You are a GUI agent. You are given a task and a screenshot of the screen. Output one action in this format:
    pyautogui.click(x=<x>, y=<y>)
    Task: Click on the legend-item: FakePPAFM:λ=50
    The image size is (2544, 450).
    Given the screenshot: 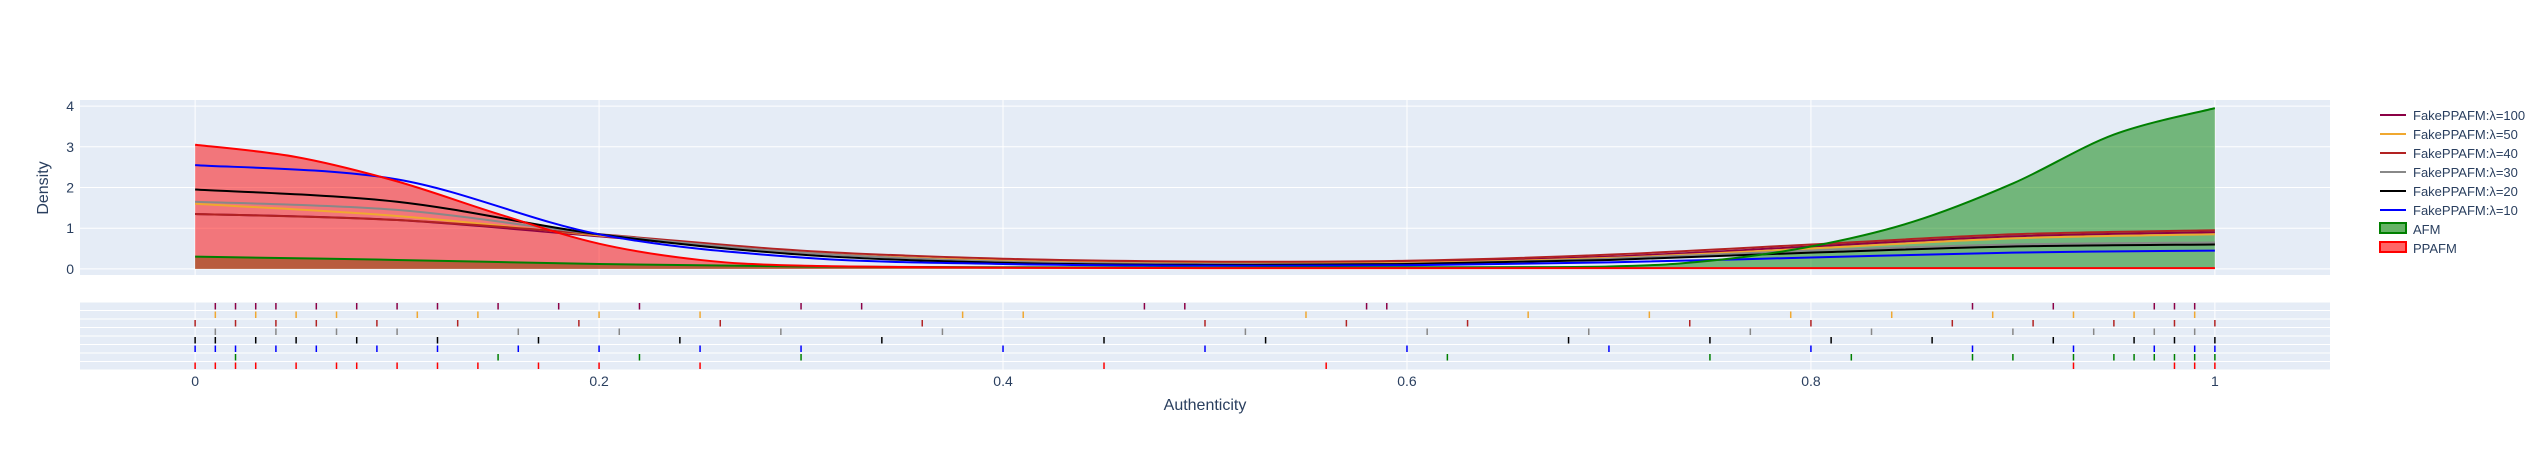 What is the action you would take?
    pyautogui.click(x=2449, y=134)
    